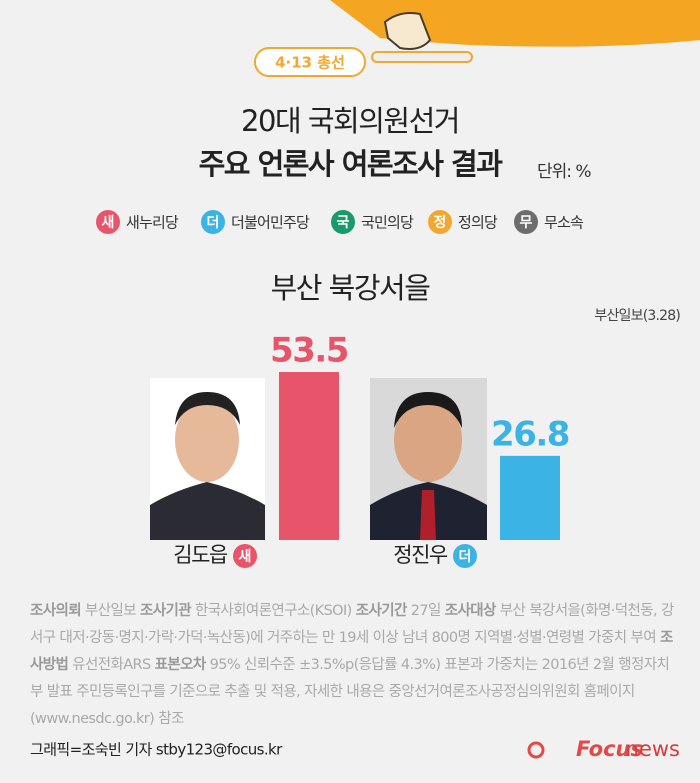 This screenshot has height=783, width=700. What do you see at coordinates (387, 223) in the screenshot?
I see `legend-label: 국민의당` at bounding box center [387, 223].